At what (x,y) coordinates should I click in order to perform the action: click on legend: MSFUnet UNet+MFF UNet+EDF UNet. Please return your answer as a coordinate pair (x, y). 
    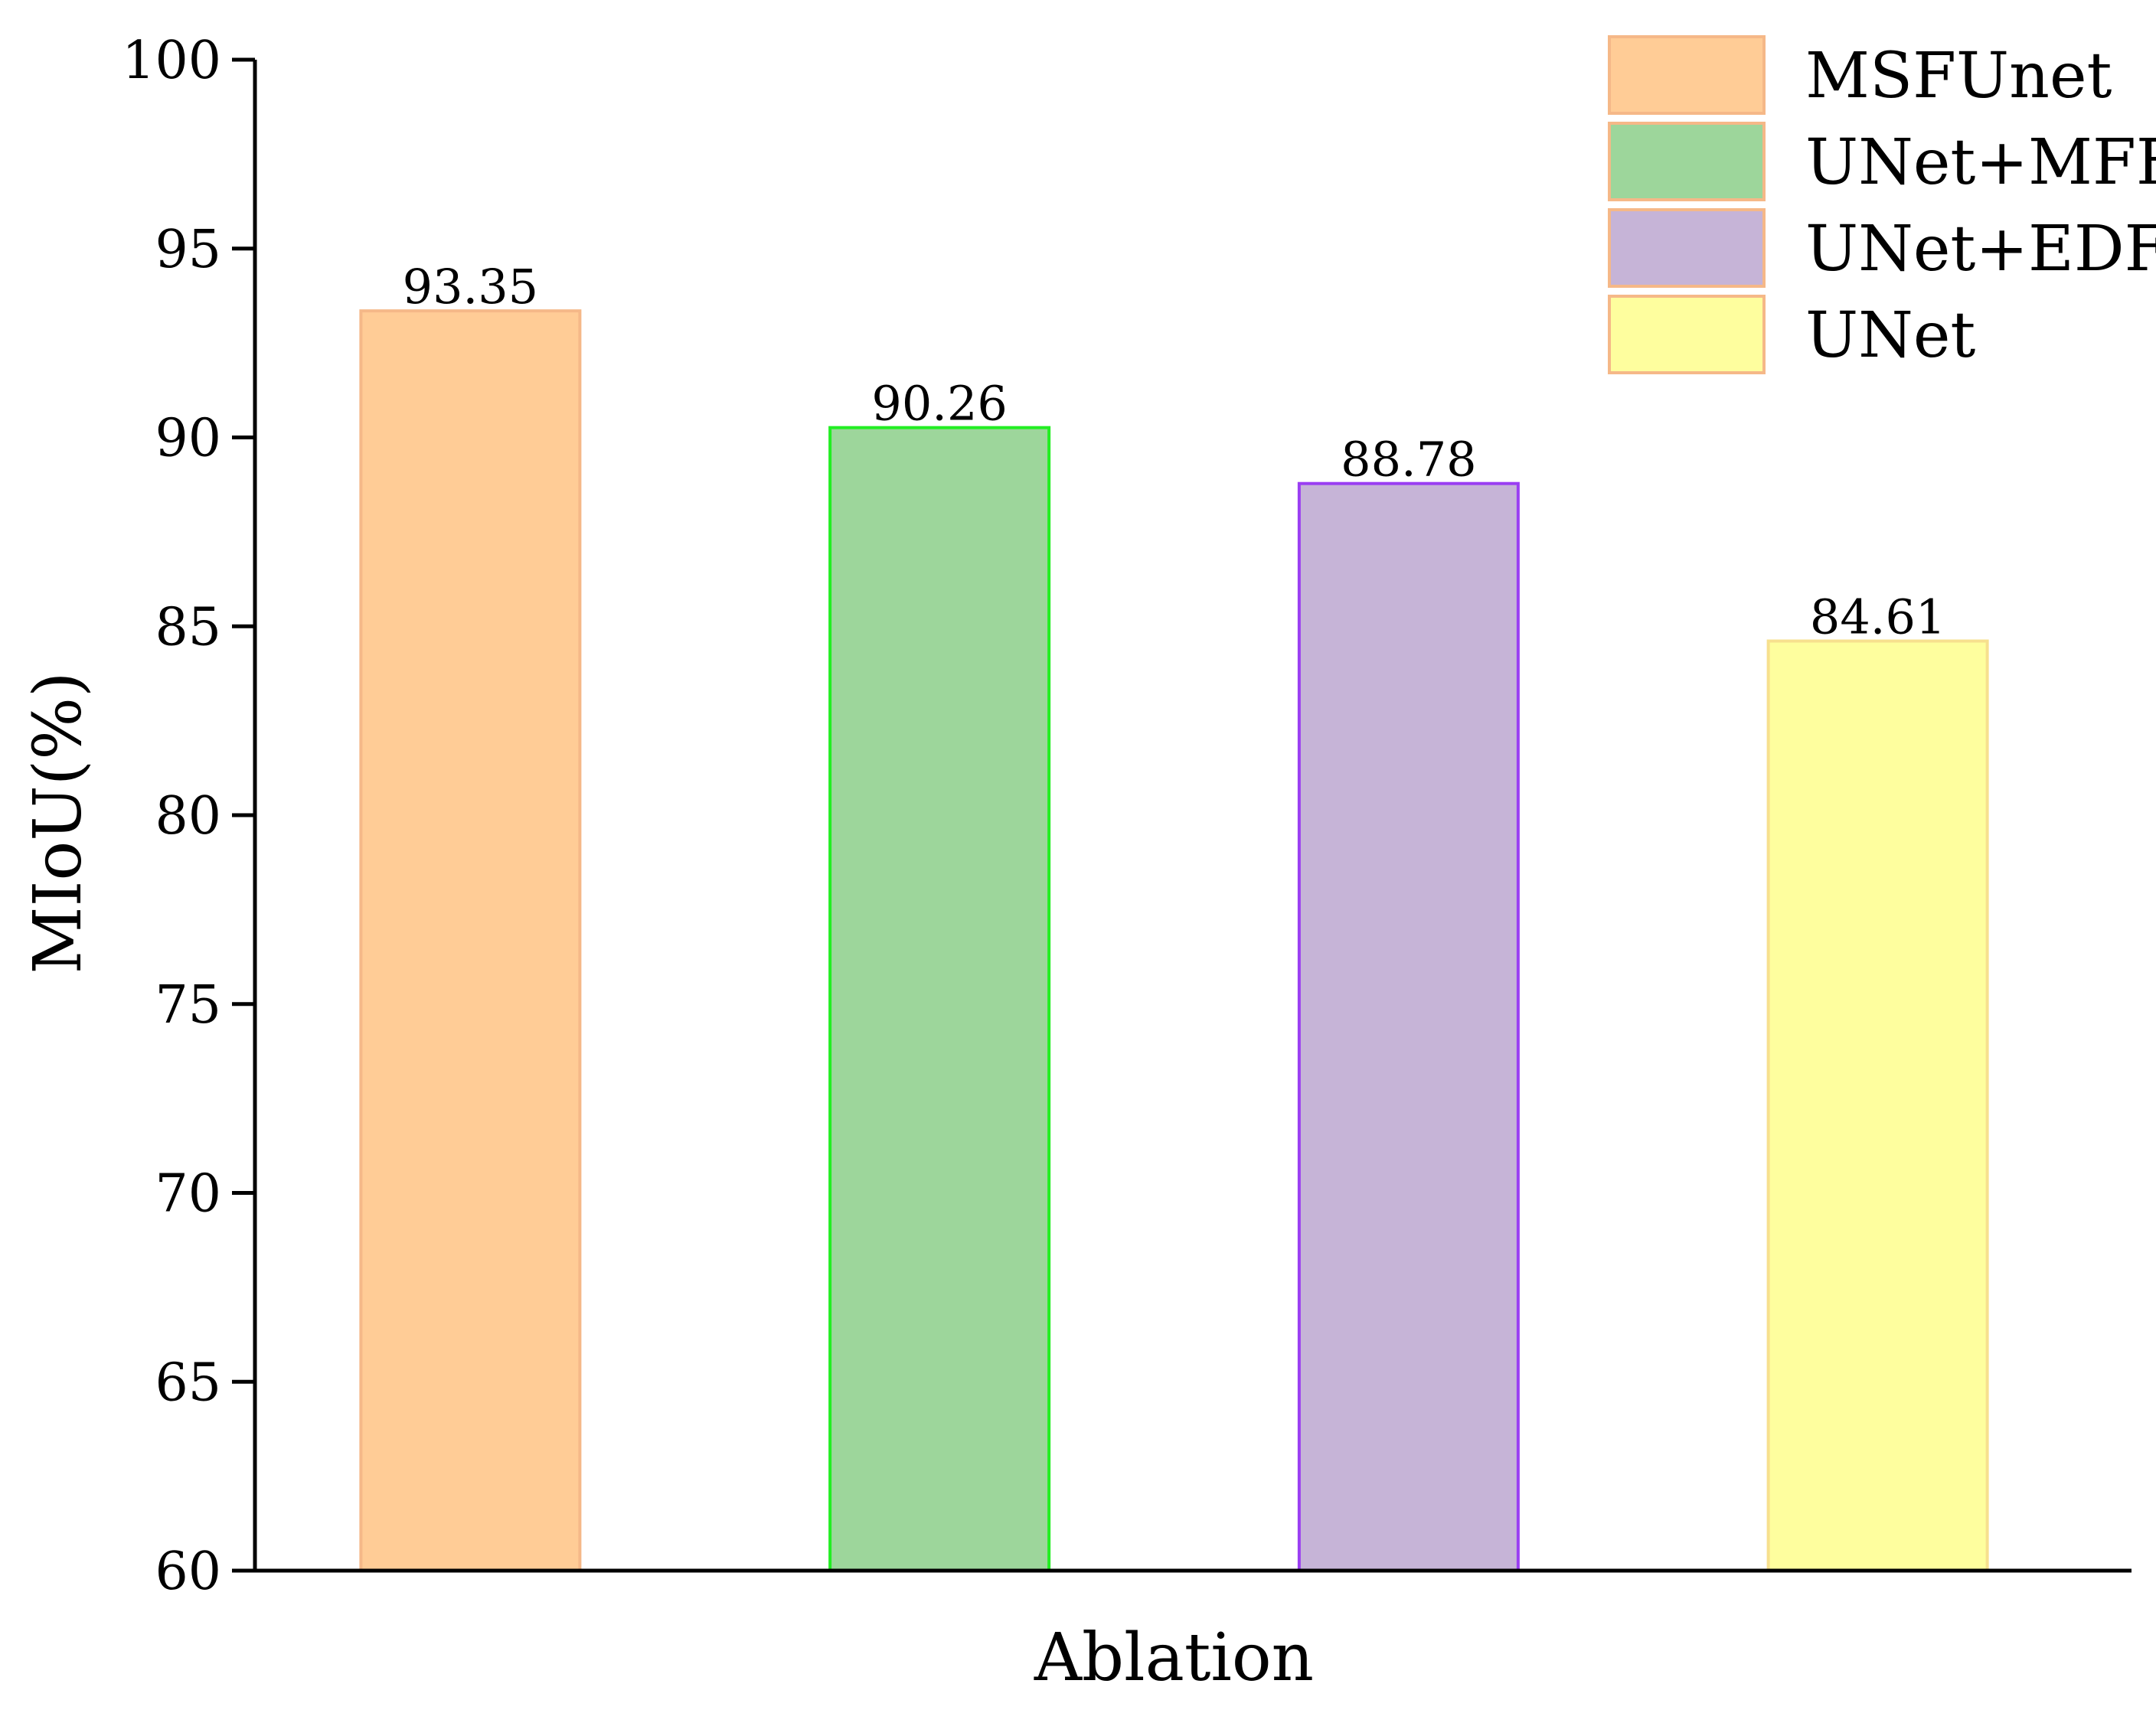
    Looking at the image, I should click on (1882, 204).